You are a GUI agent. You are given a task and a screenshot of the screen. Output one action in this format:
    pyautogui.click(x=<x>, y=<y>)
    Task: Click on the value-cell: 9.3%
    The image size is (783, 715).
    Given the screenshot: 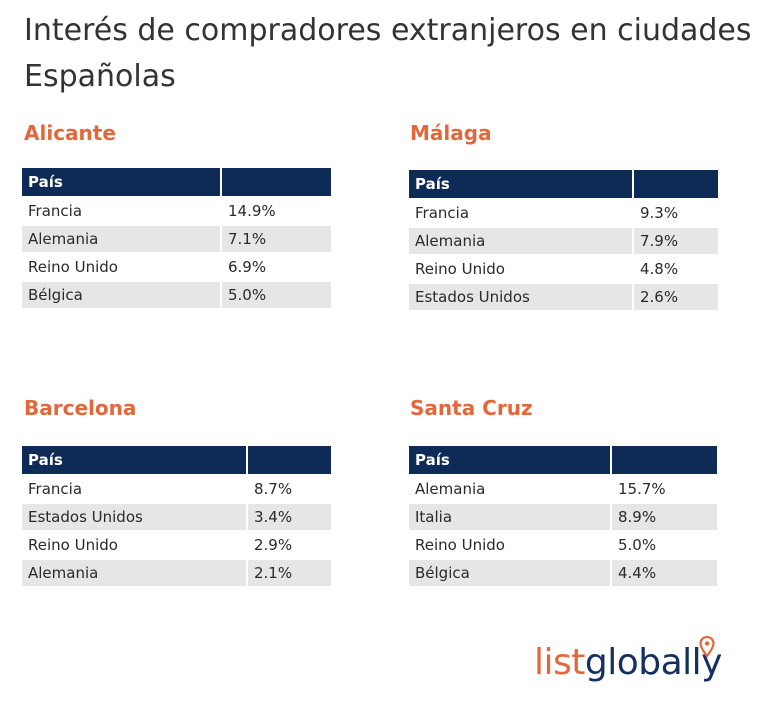 What is the action you would take?
    pyautogui.click(x=676, y=212)
    